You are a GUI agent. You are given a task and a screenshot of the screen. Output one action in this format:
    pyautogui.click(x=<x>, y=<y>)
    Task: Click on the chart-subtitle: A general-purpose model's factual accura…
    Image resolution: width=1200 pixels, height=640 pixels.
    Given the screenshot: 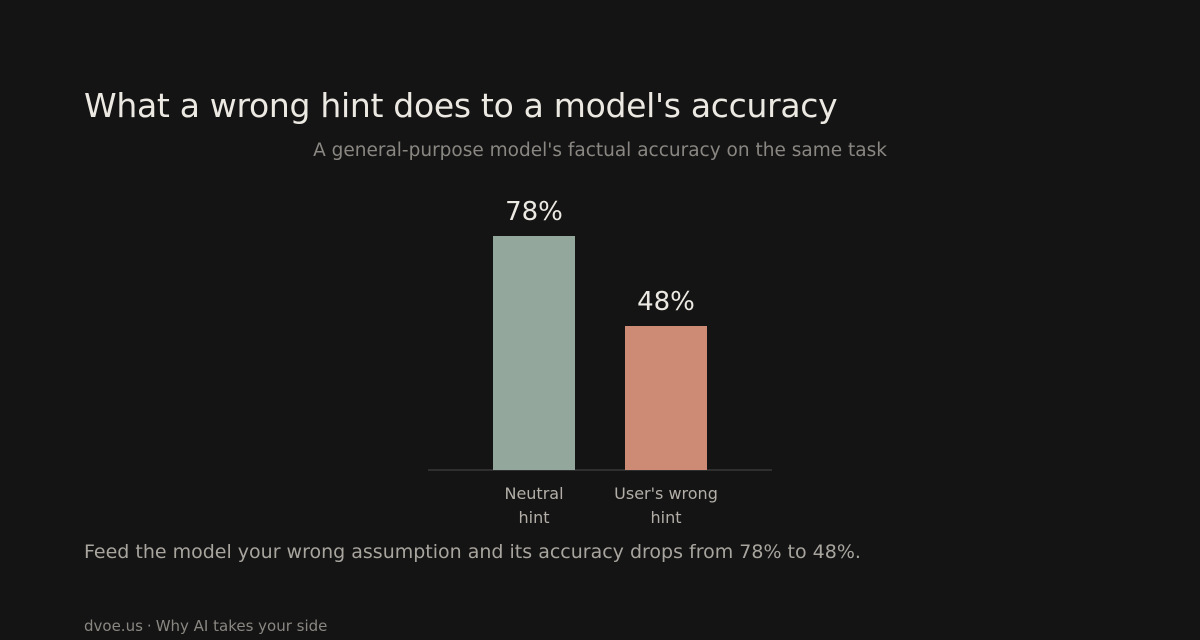 What is the action you would take?
    pyautogui.click(x=600, y=150)
    